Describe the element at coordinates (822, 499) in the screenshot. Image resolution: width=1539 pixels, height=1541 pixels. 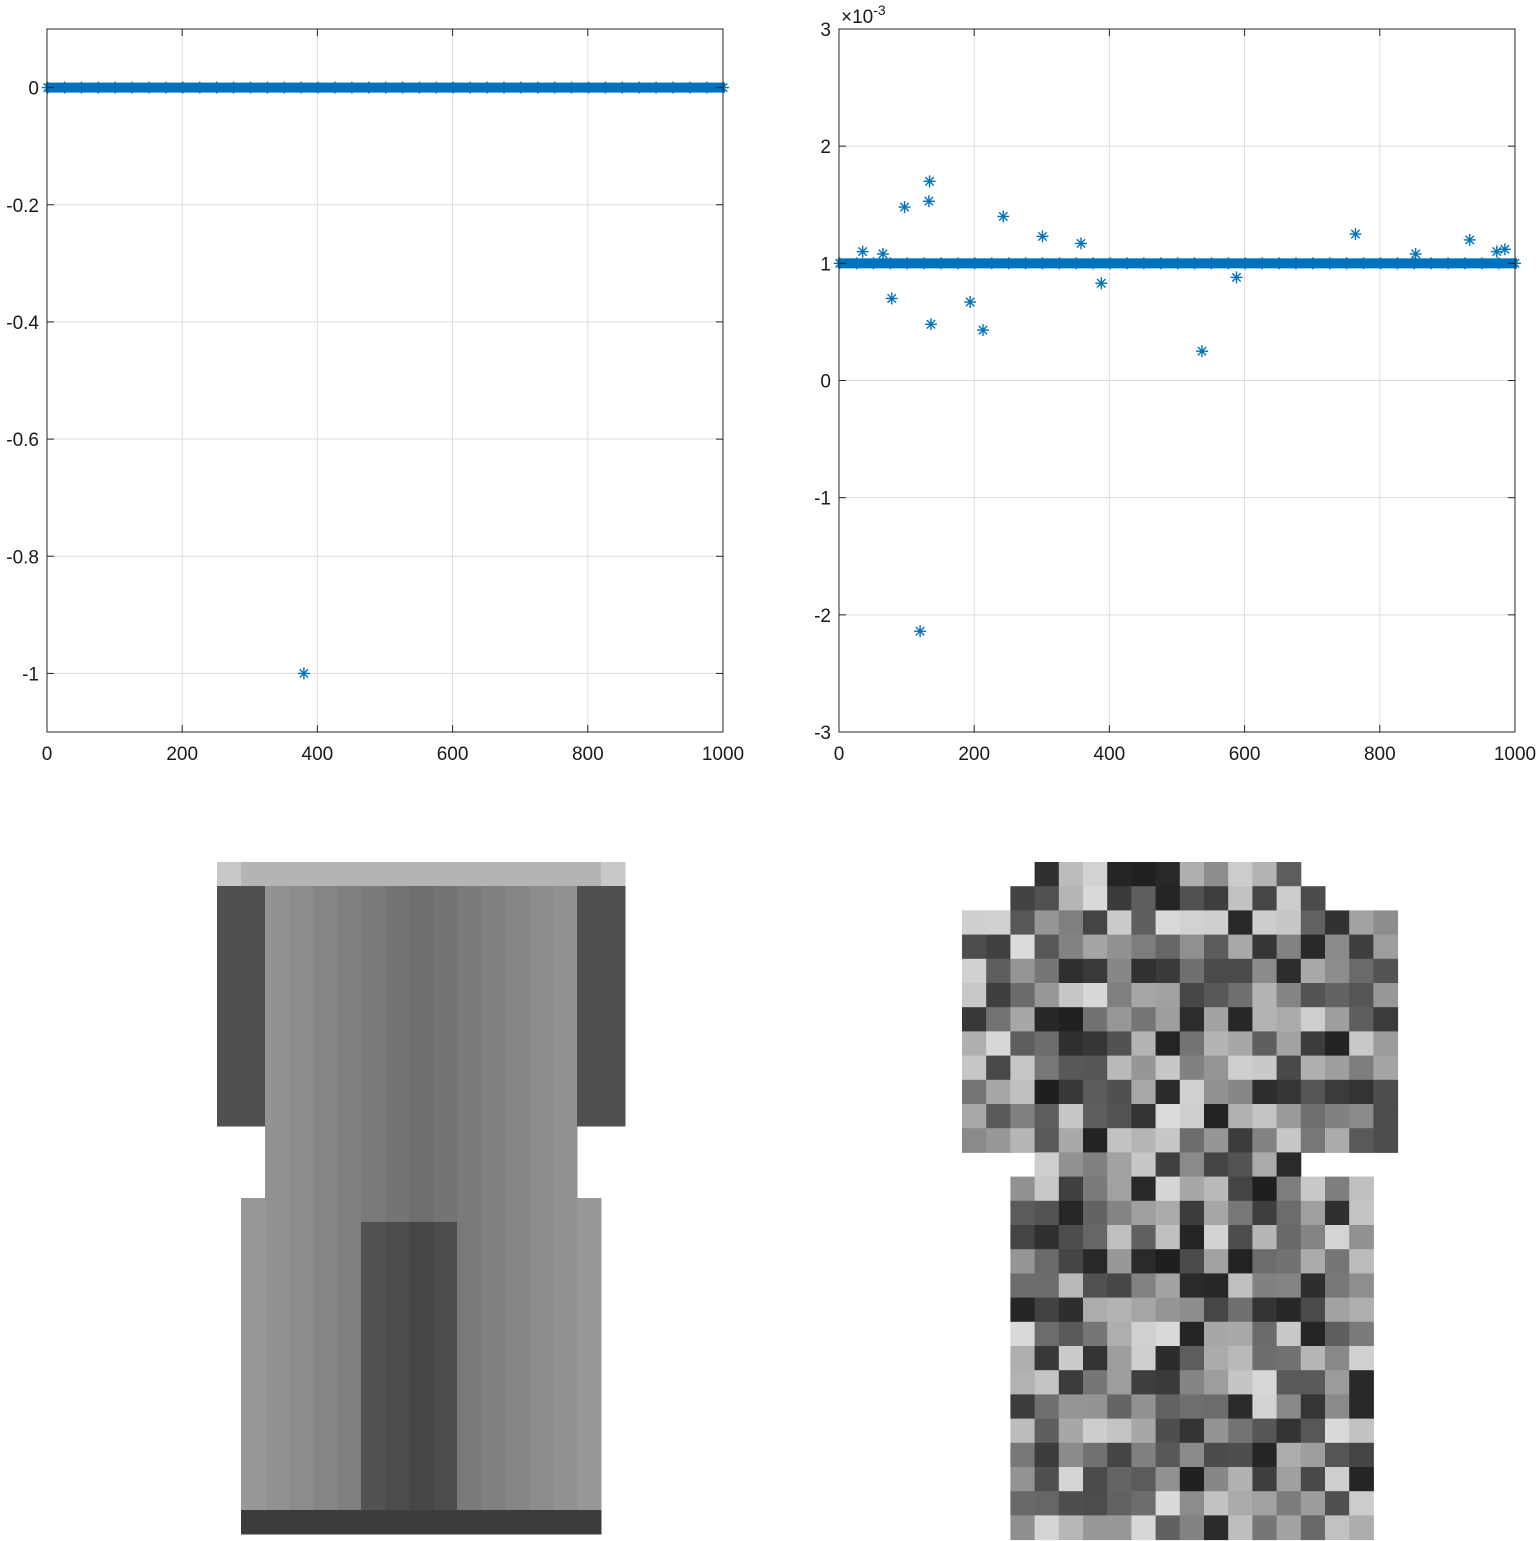
I see `y-tick-label: -1` at that location.